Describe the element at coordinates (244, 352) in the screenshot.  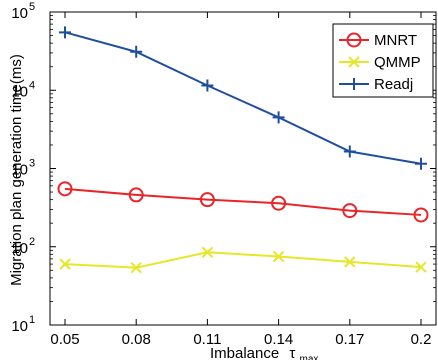
I see `x-axis-label-text: Imbalance` at that location.